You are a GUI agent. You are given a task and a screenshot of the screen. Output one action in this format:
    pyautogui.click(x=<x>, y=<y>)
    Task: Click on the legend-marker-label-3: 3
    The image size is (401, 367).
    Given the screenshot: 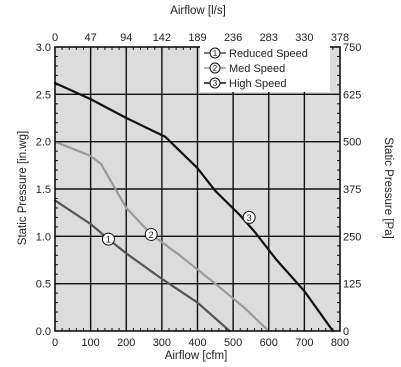 What is the action you would take?
    pyautogui.click(x=215, y=83)
    